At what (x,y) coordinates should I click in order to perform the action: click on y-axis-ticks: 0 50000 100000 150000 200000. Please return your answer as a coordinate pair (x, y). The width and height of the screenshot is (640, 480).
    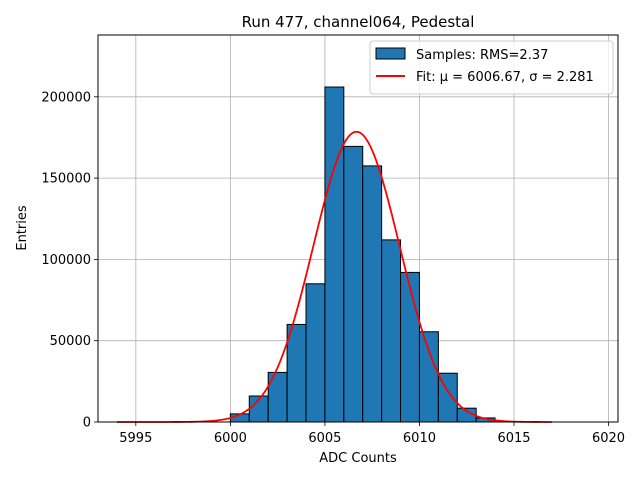
    Looking at the image, I should click on (69, 260).